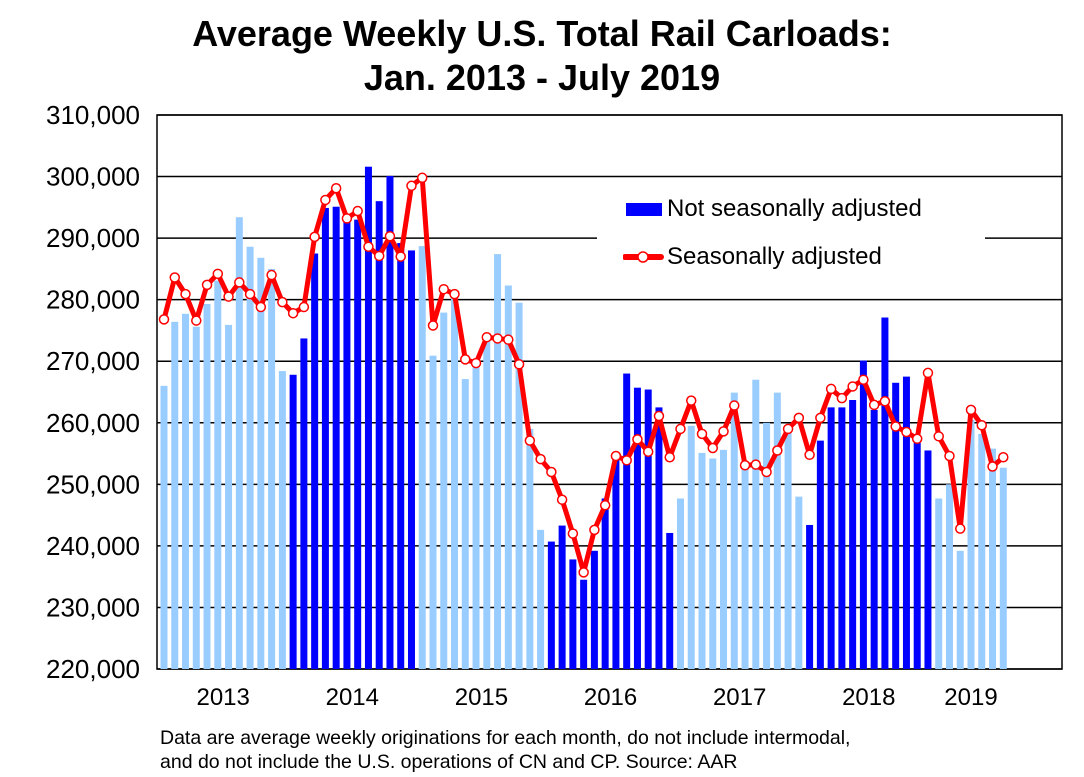  What do you see at coordinates (93, 115) in the screenshot?
I see `y-tick-label: 310,000` at bounding box center [93, 115].